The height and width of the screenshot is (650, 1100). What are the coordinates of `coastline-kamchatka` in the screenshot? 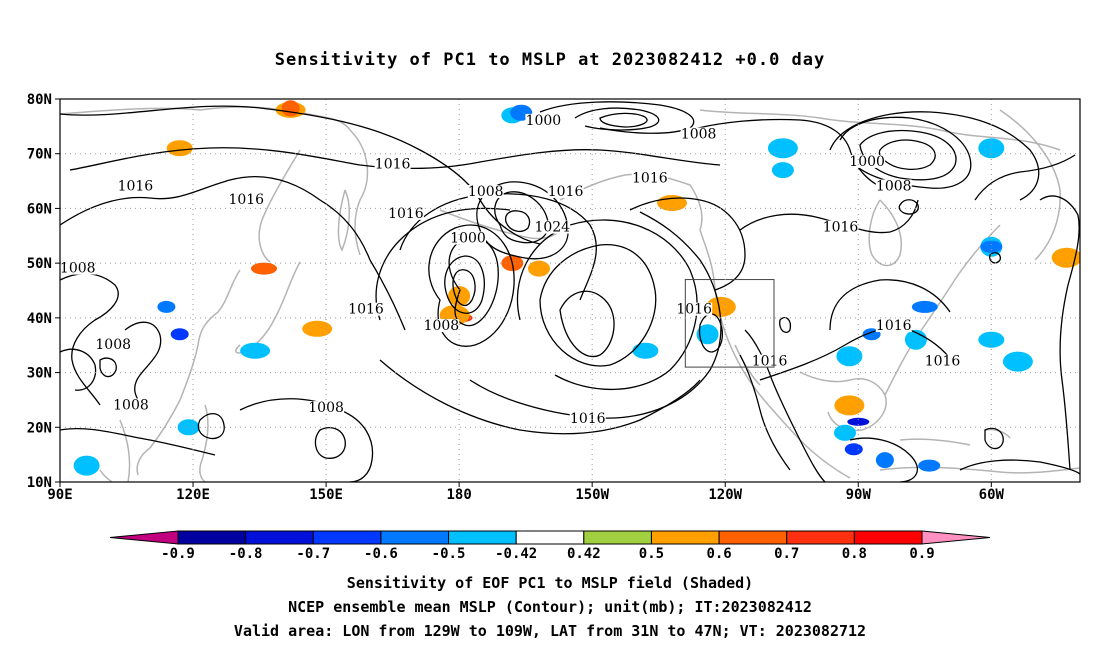 It's located at (343, 220).